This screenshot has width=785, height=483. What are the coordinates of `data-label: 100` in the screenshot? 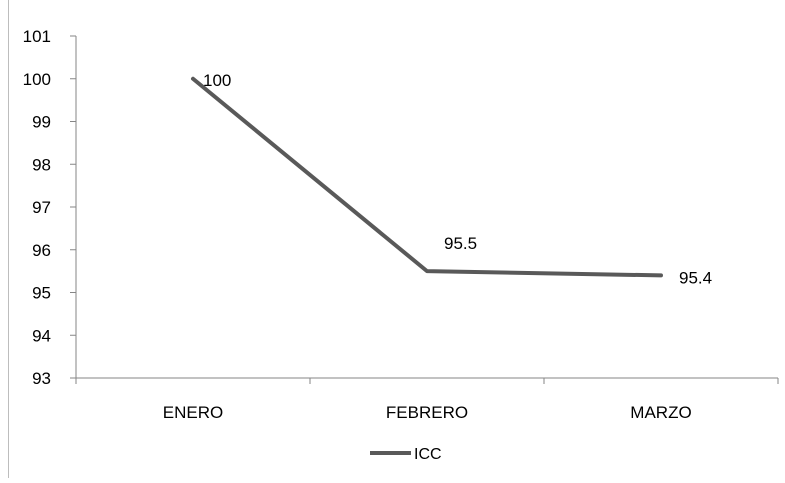 It's located at (217, 80).